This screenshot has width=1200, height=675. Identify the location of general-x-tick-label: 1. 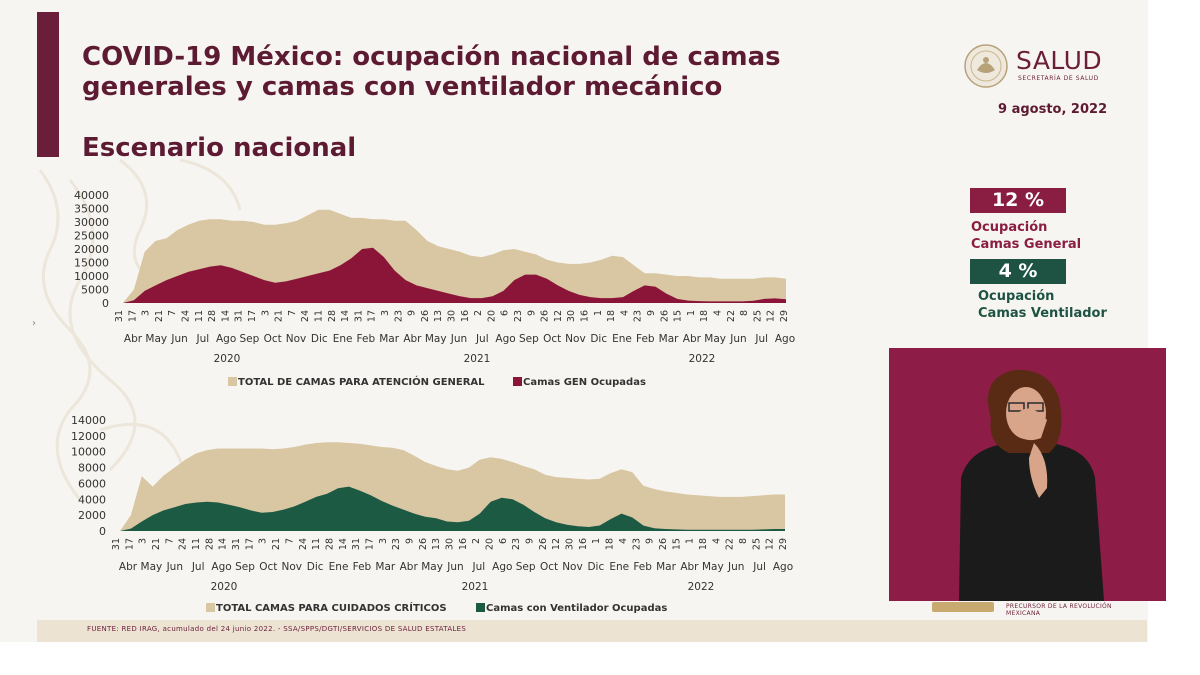
(691, 313).